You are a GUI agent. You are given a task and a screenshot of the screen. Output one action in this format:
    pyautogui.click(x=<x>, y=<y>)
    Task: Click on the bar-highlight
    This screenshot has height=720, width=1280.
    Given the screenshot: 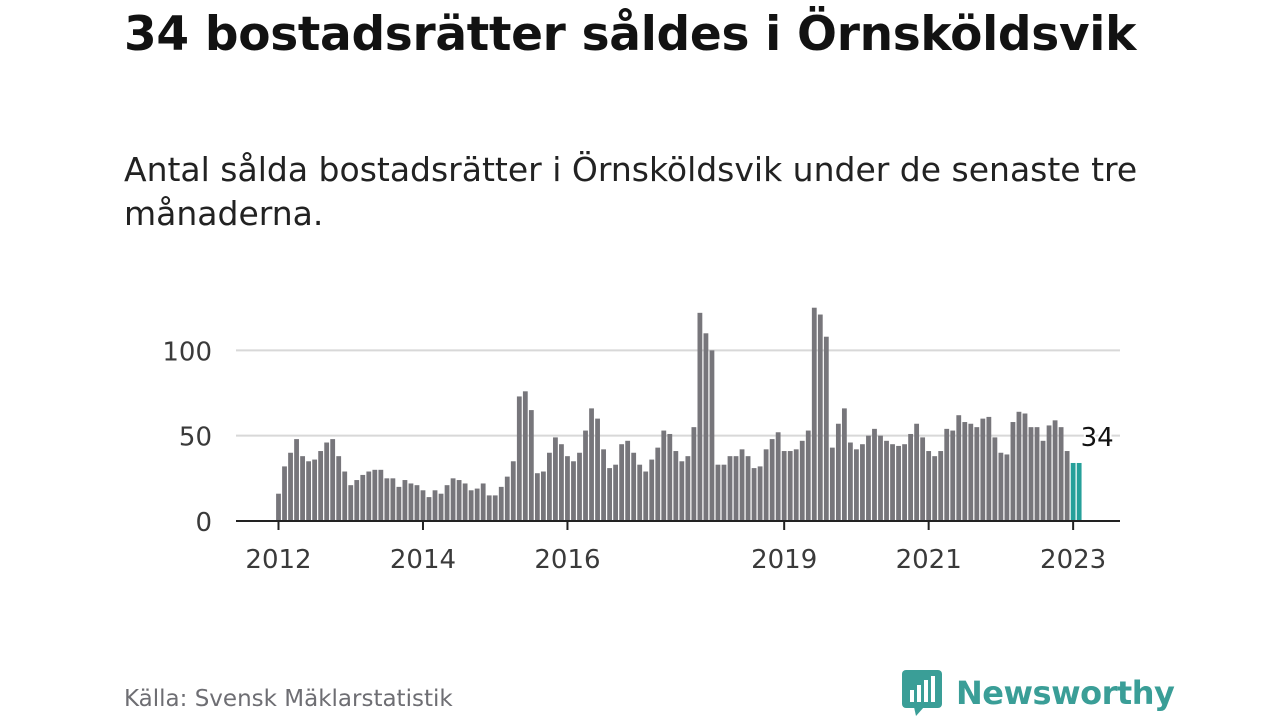 What is the action you would take?
    pyautogui.click(x=1079, y=491)
    